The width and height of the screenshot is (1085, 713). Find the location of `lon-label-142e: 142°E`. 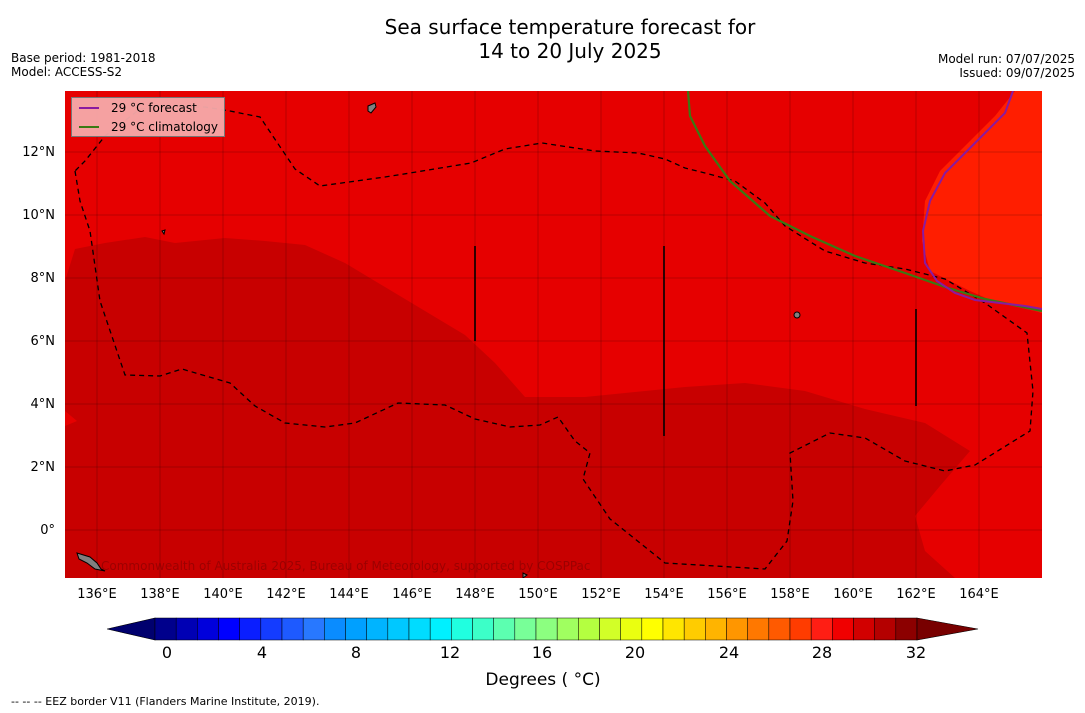

lon-label-142e: 142°E is located at coordinates (286, 594).